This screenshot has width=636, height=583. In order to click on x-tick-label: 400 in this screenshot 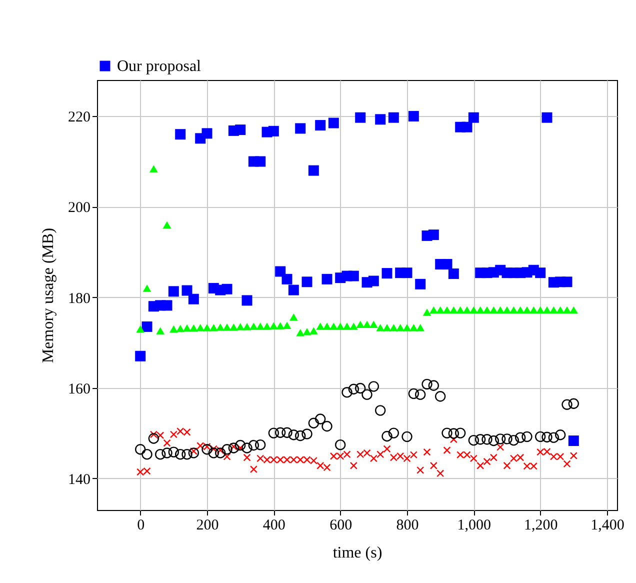, I will do `click(274, 526)`.